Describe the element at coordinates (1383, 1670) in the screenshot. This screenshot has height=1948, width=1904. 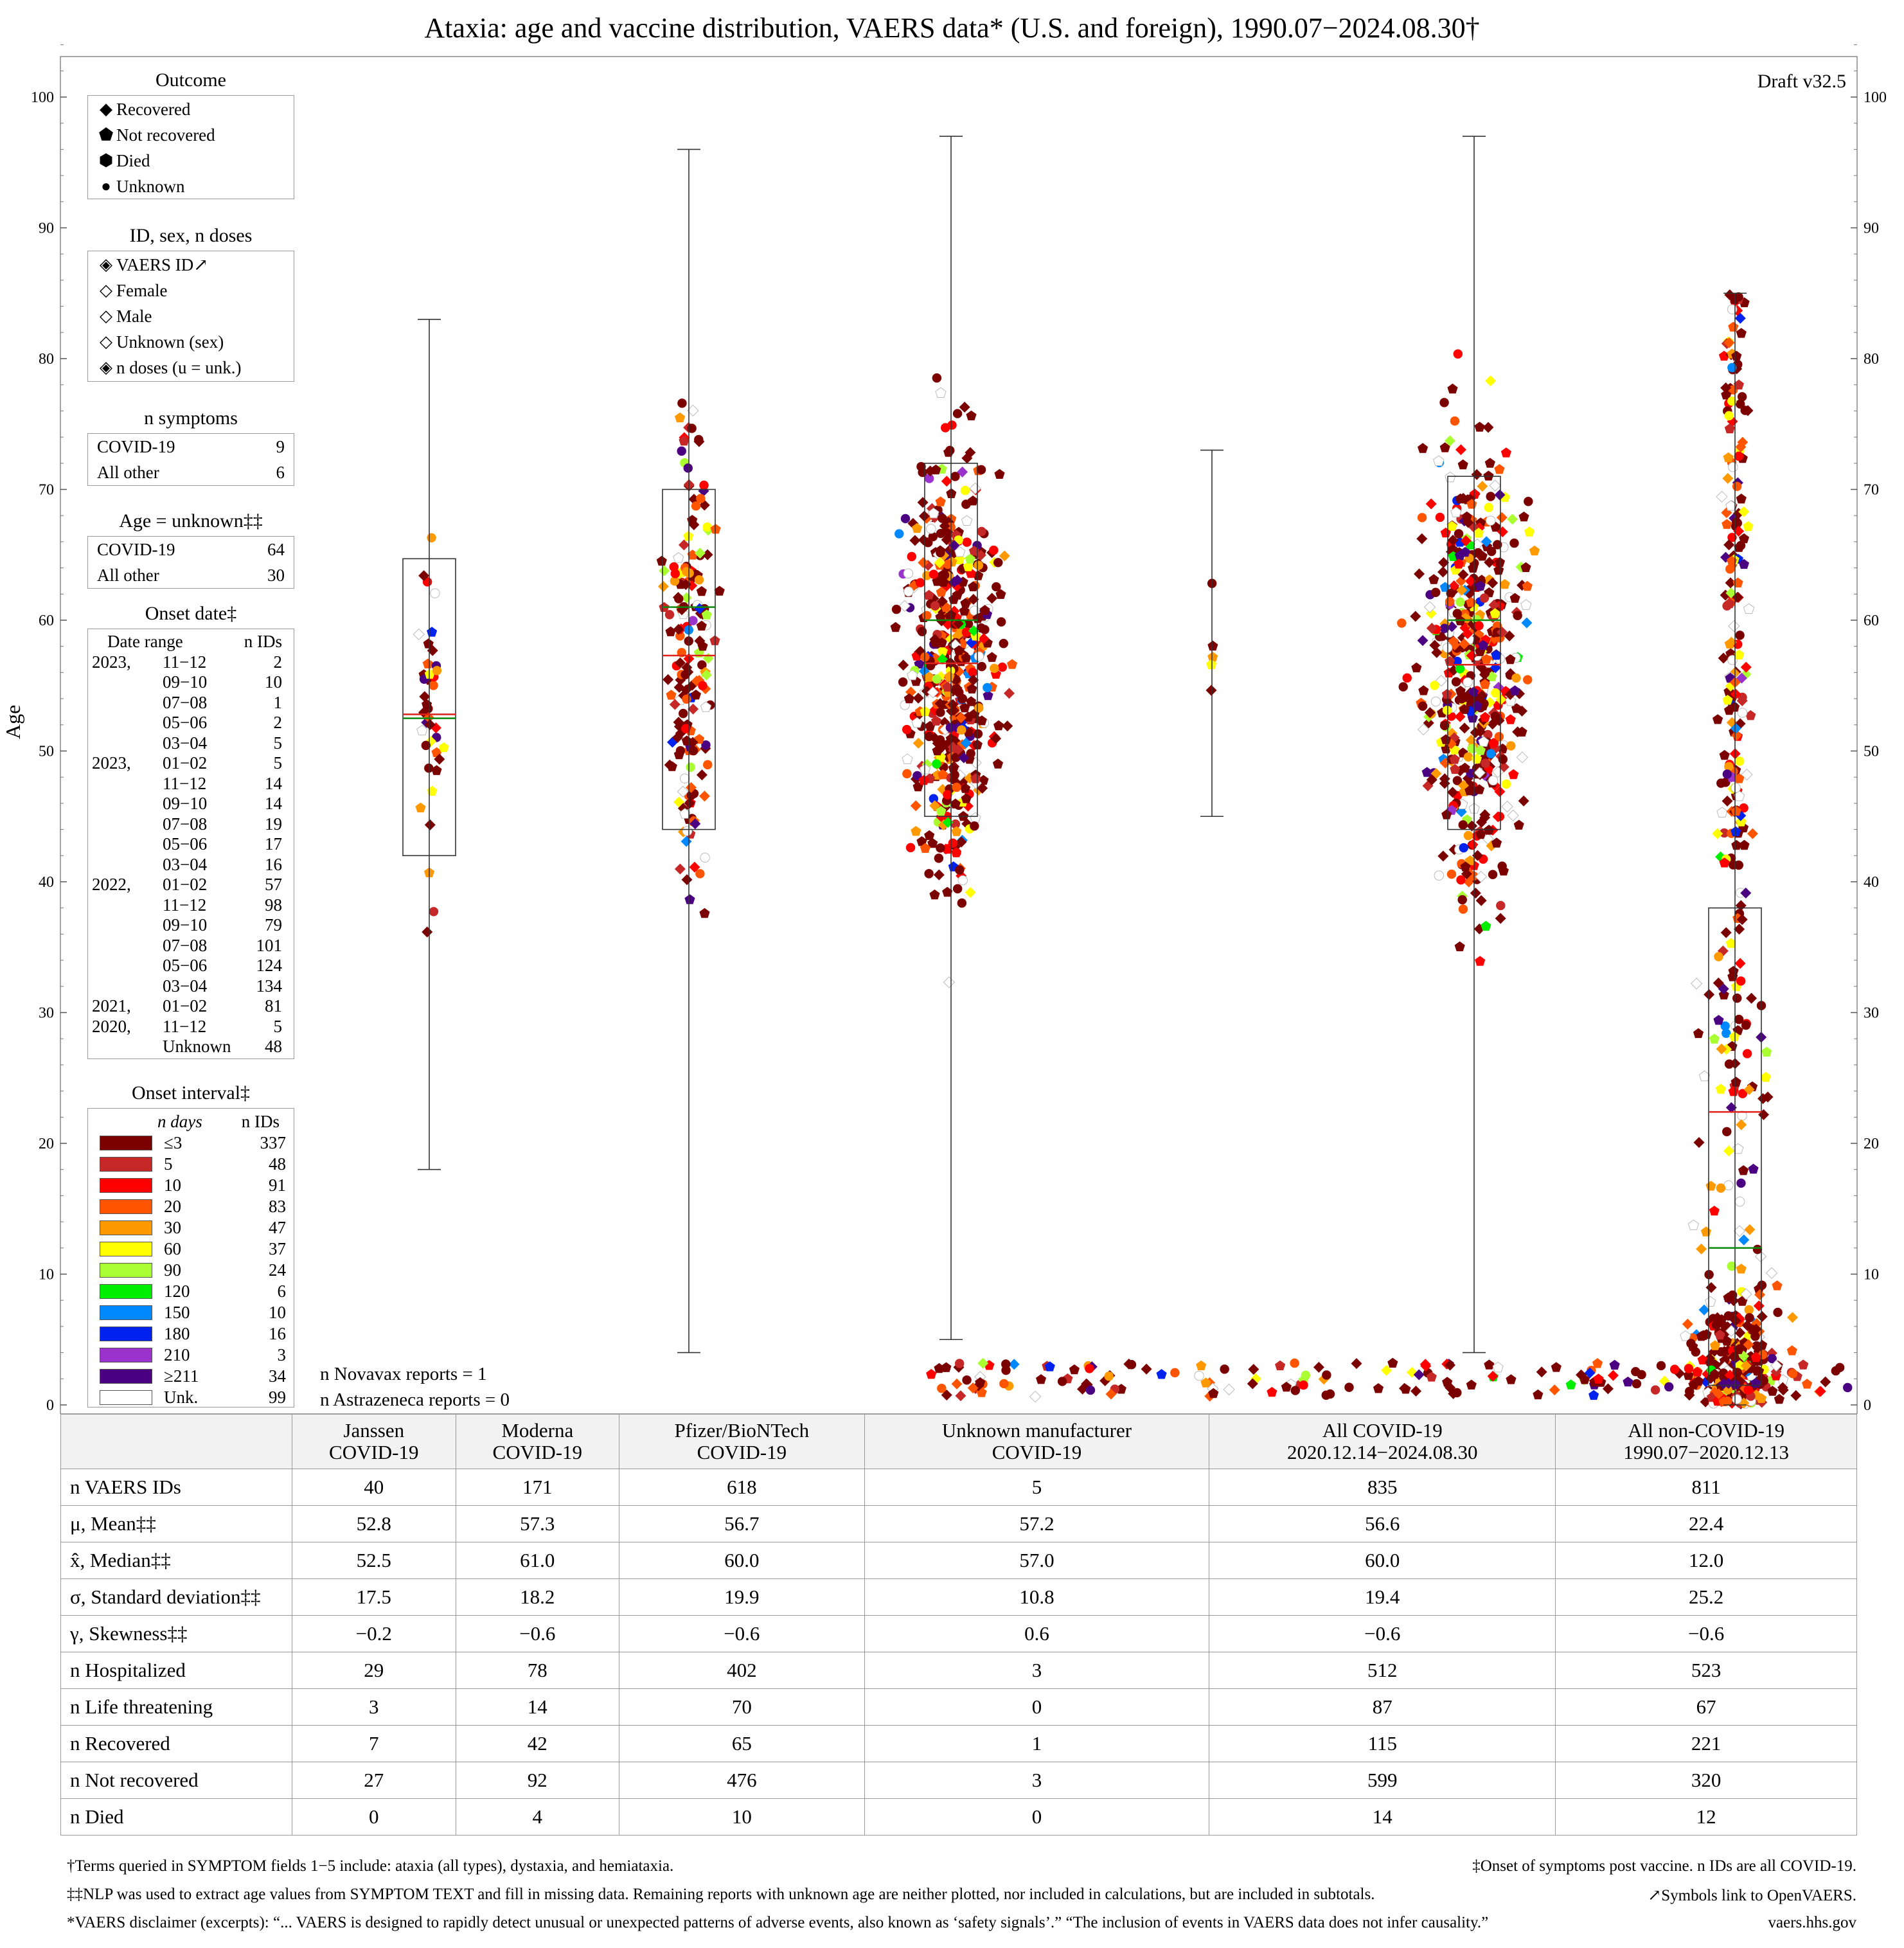
I see `table-cell: 512` at that location.